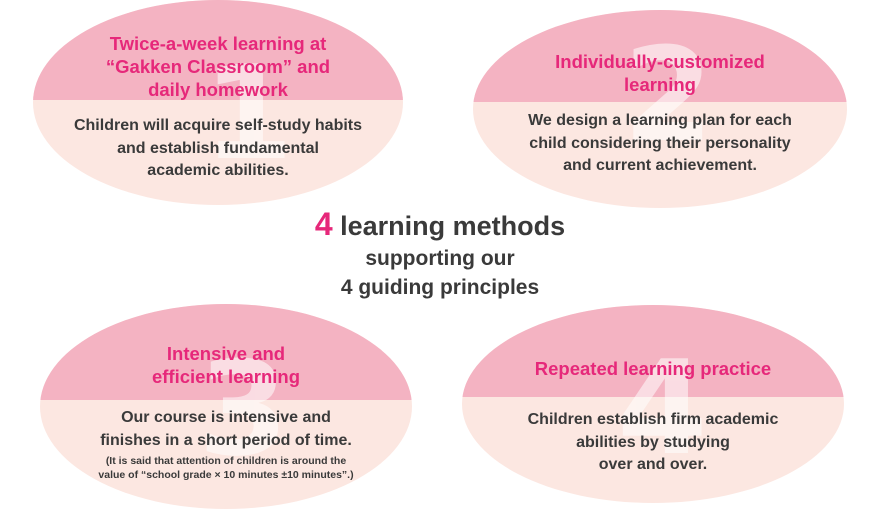  What do you see at coordinates (662, 408) in the screenshot?
I see `method-4-number: 4` at bounding box center [662, 408].